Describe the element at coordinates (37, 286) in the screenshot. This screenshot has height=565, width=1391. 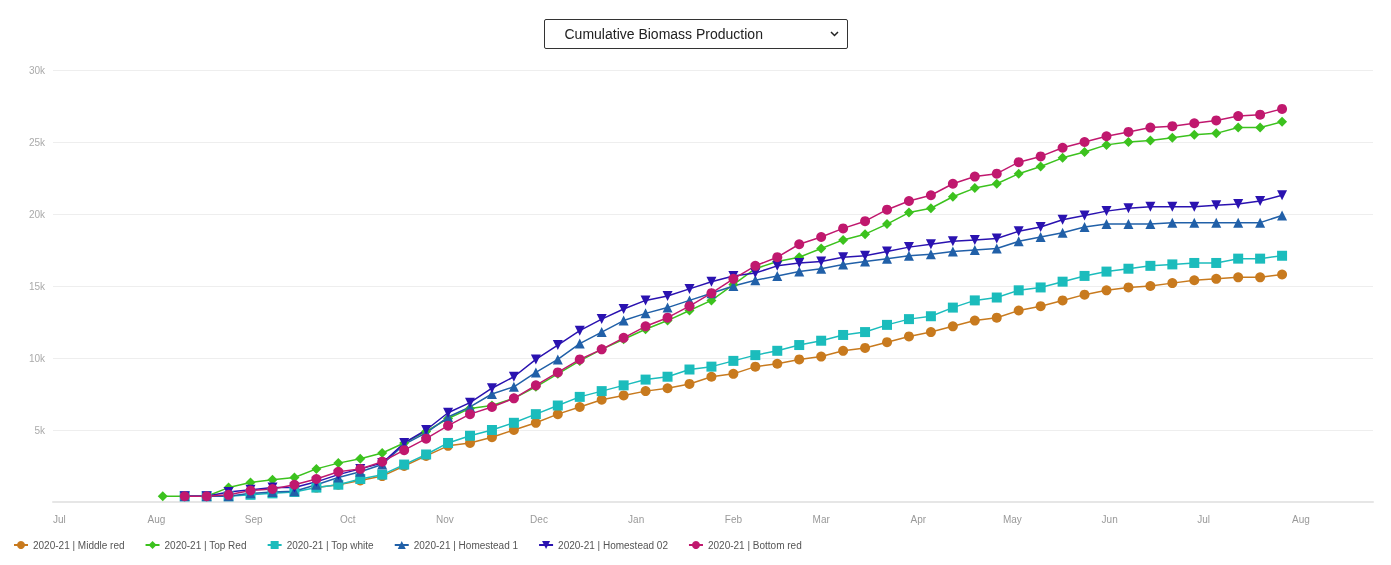
I see `y-tick-label: 15k` at that location.